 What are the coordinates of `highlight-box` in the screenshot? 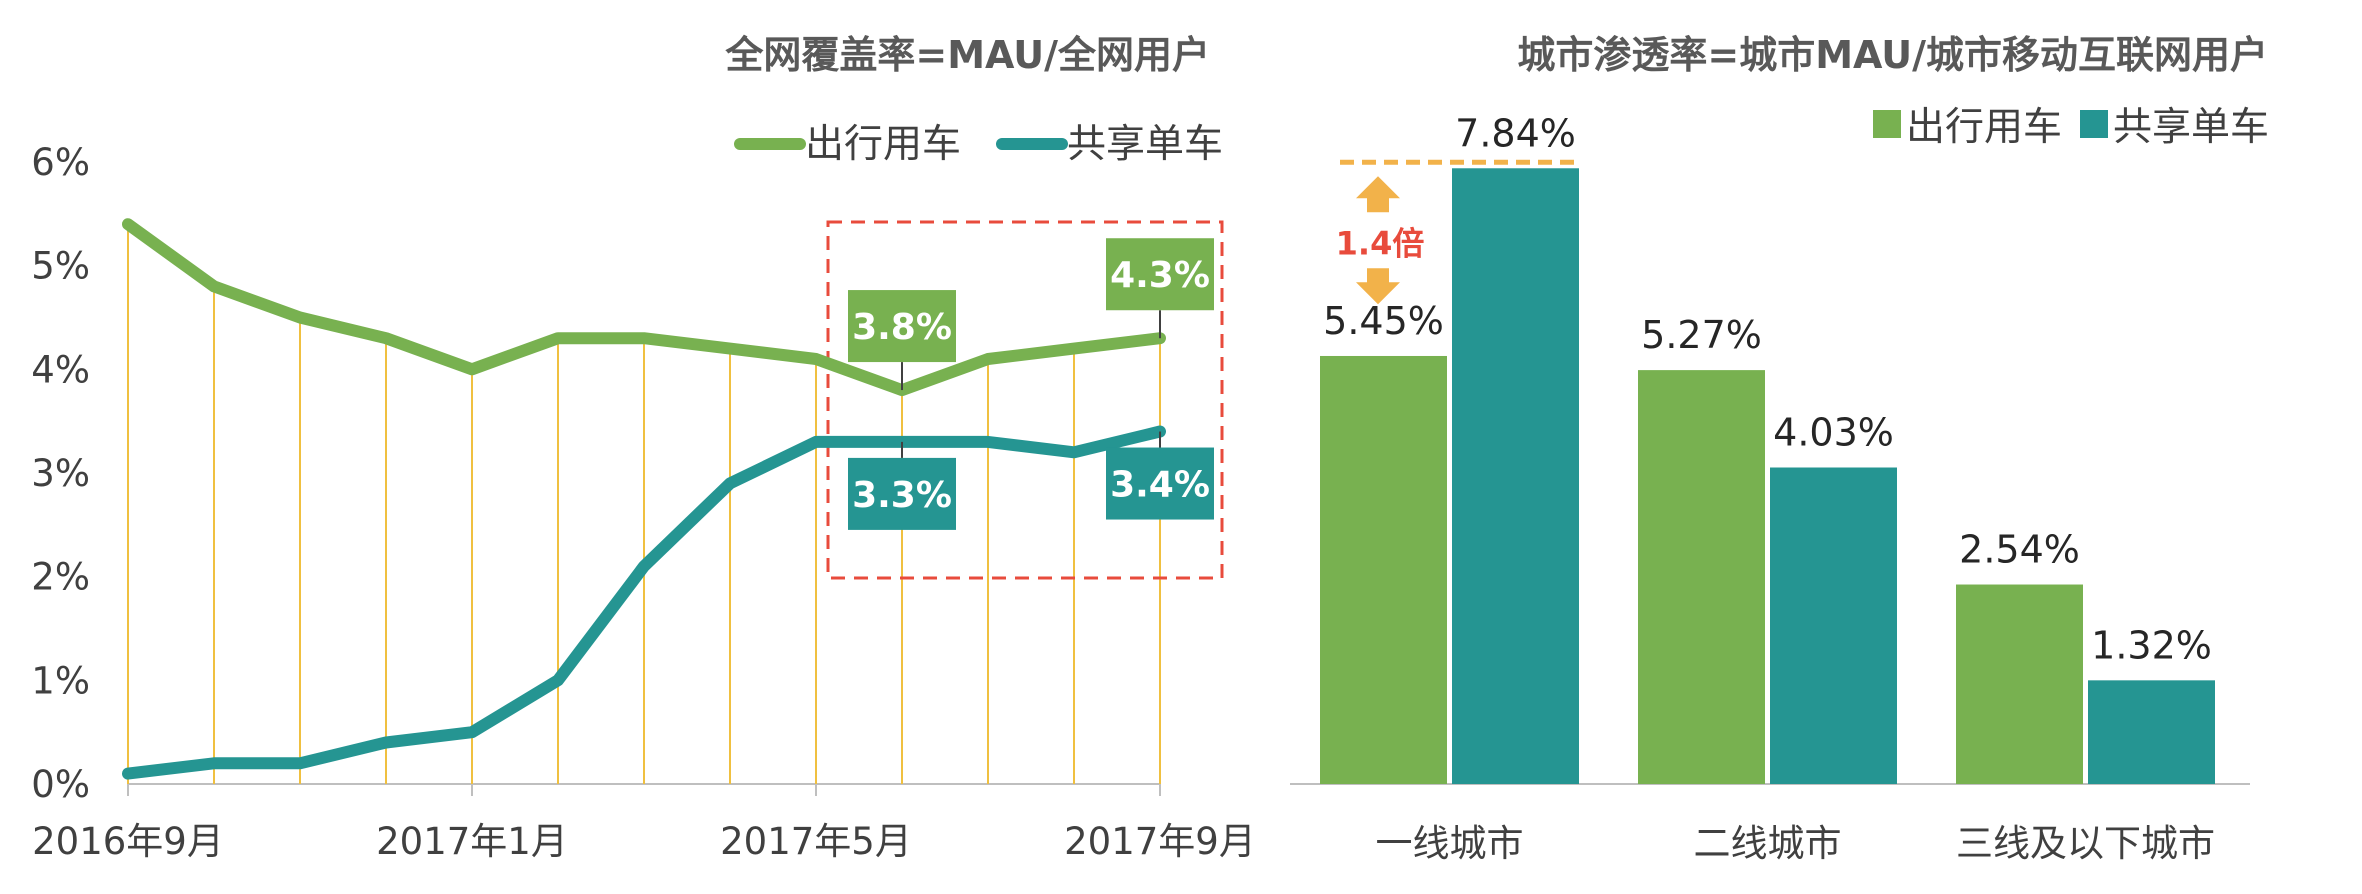 It's located at (1025, 400).